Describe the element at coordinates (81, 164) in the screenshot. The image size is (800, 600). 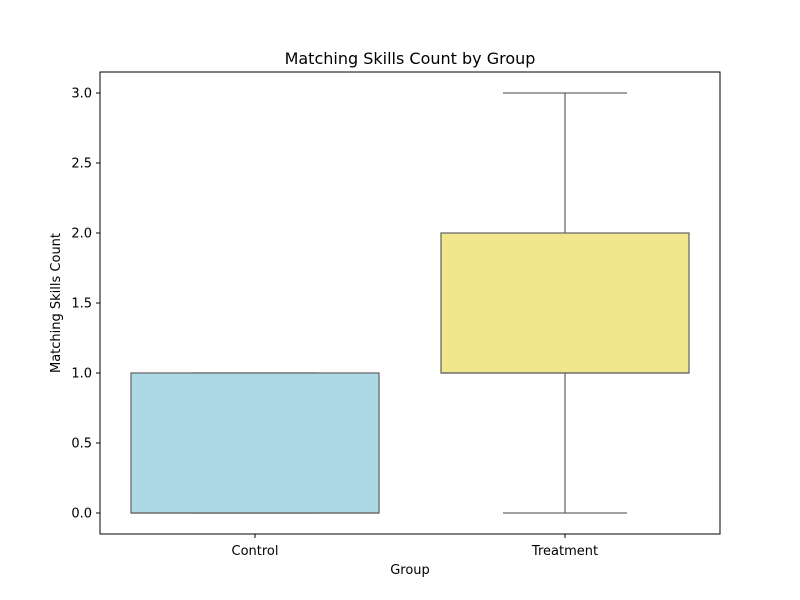
I see `y-tick-label: 2.5` at that location.